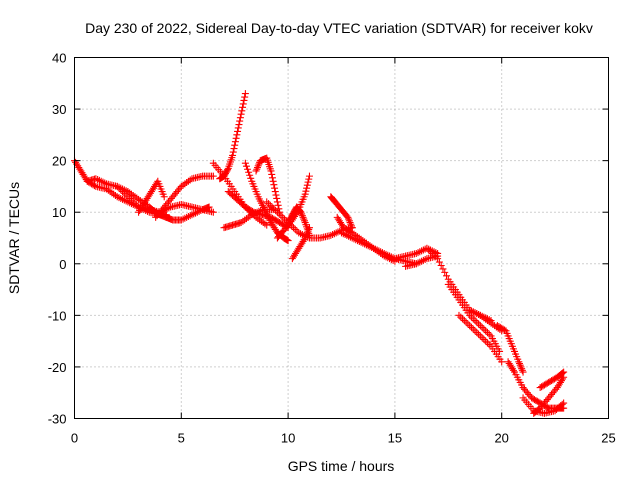 The width and height of the screenshot is (640, 480). I want to click on y-tick-label: -30, so click(57, 419).